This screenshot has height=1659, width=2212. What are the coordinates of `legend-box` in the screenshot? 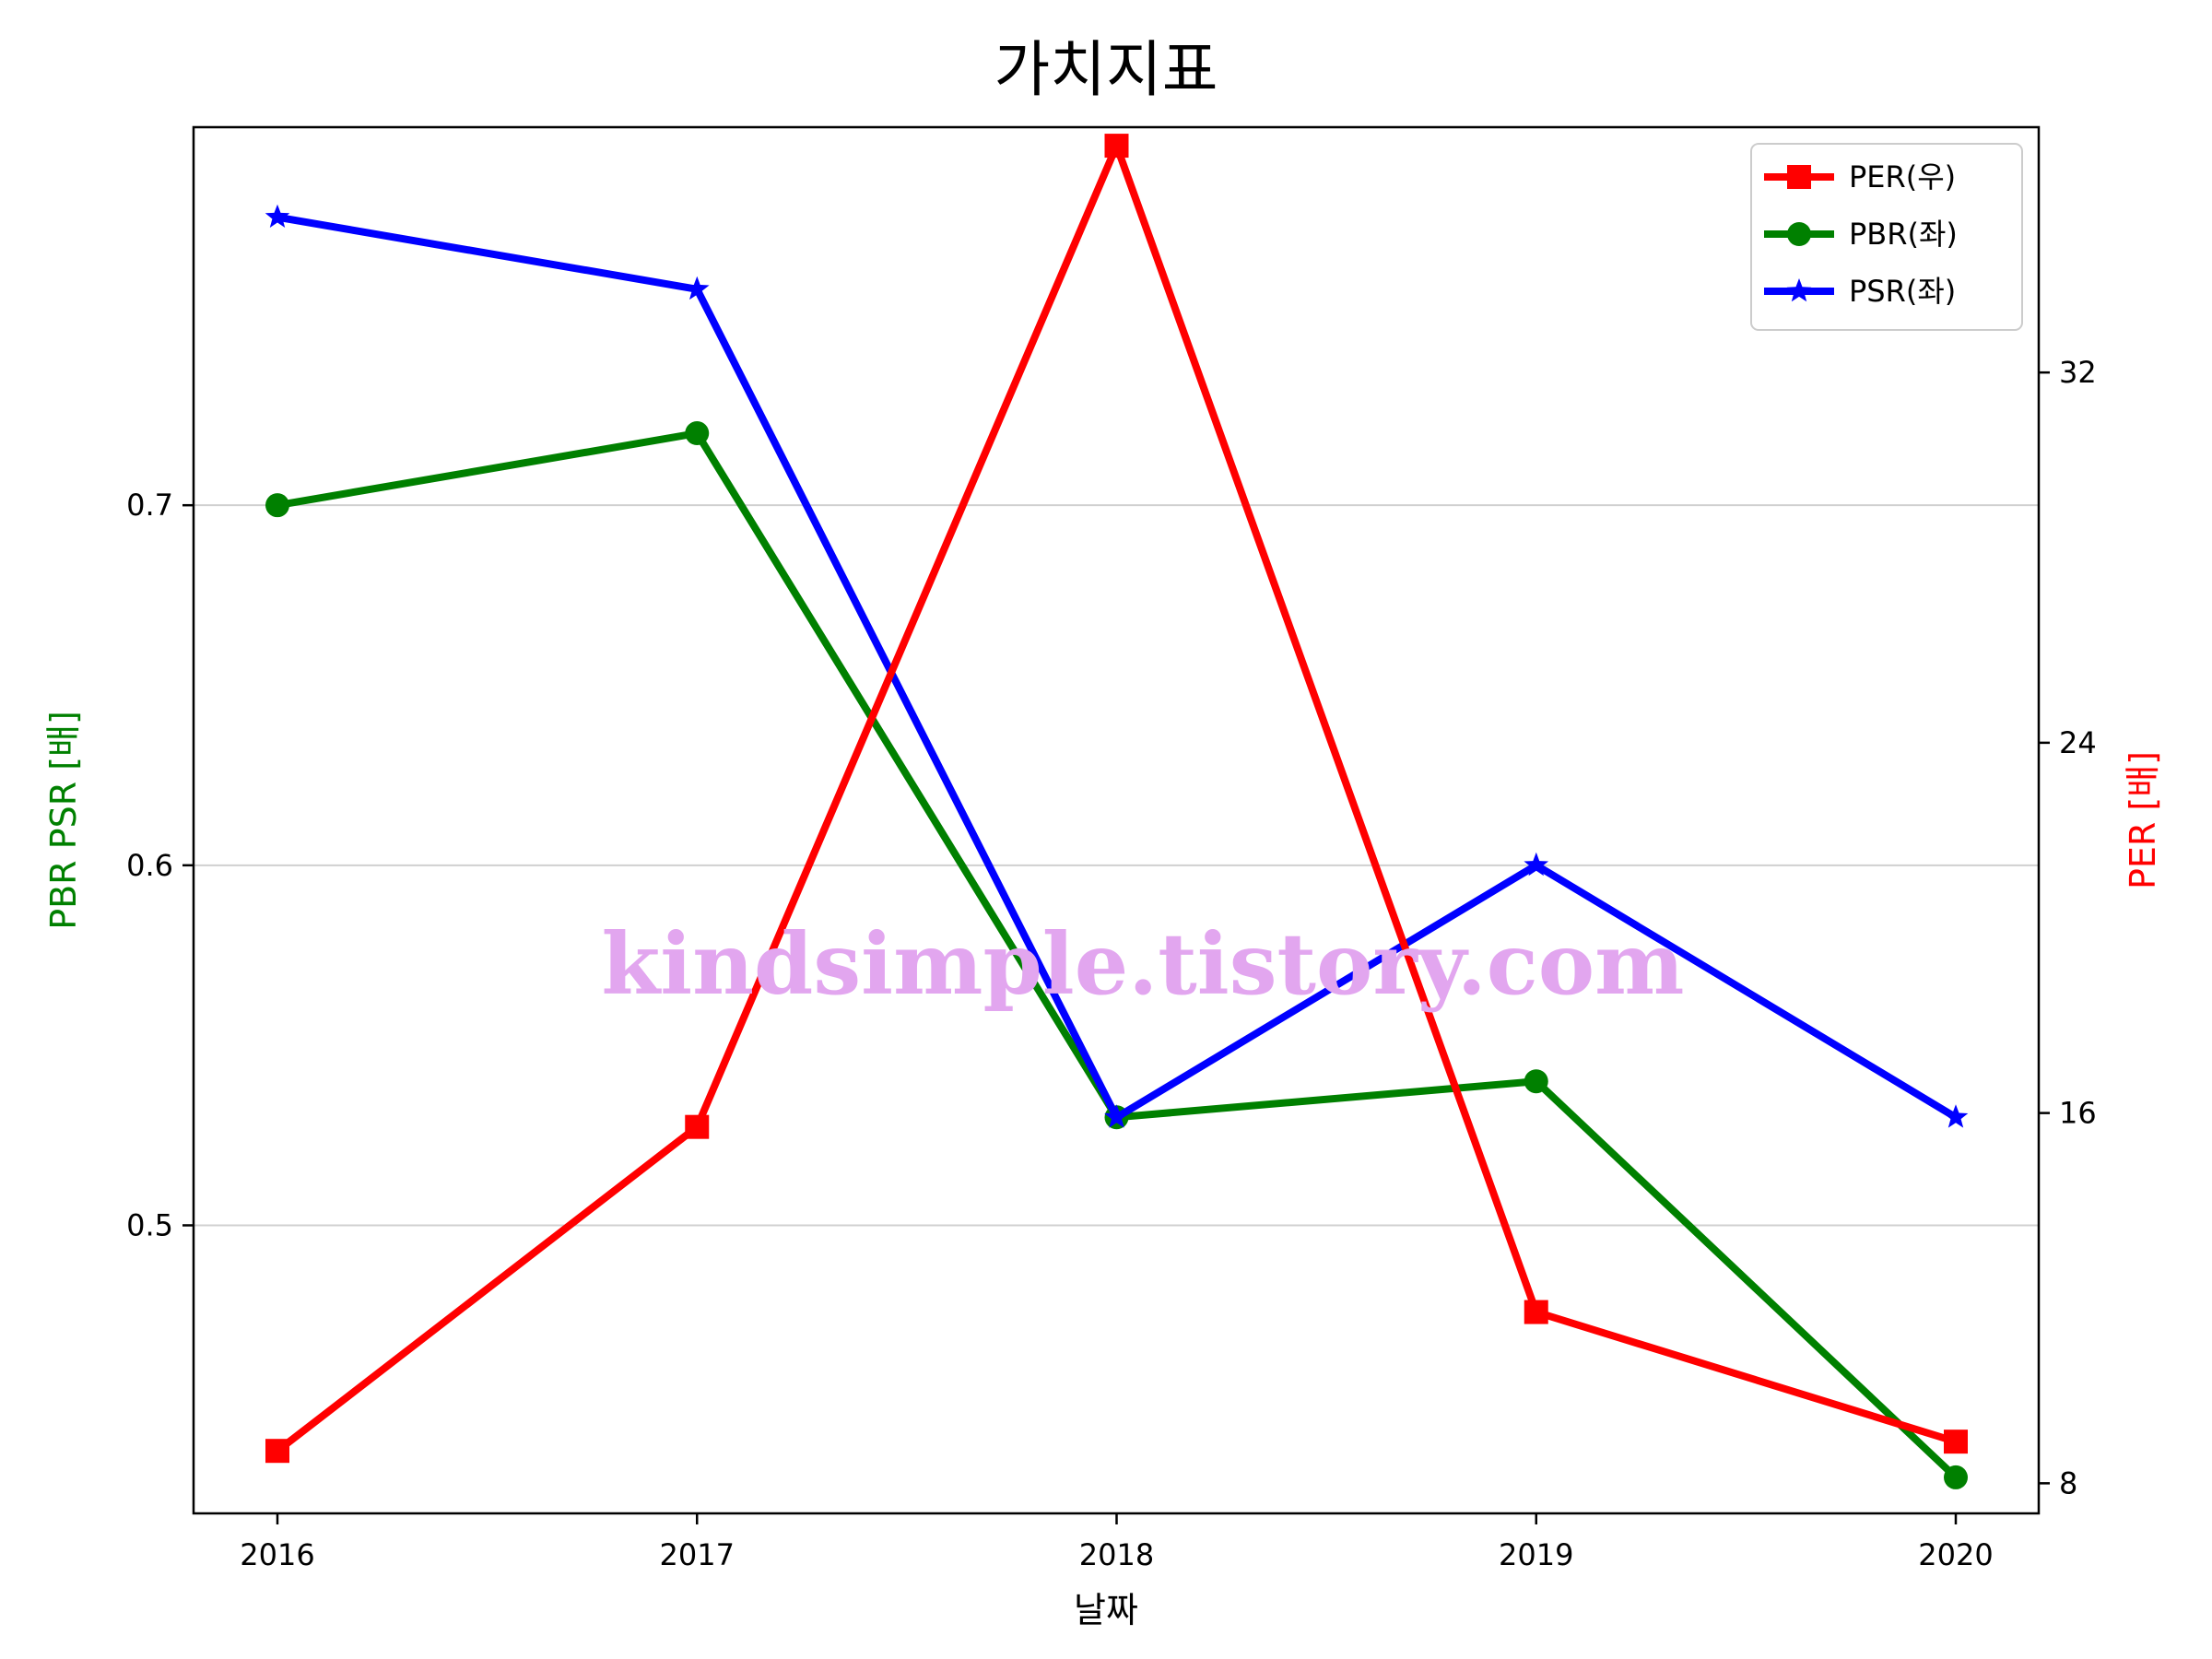 It's located at (1886, 237).